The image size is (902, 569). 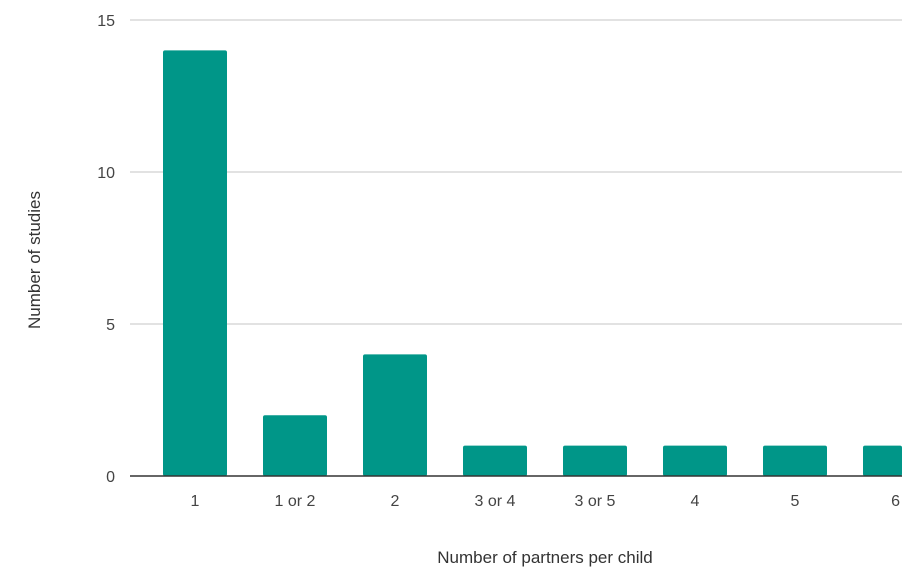 What do you see at coordinates (106, 173) in the screenshot?
I see `y-tick-label: 10` at bounding box center [106, 173].